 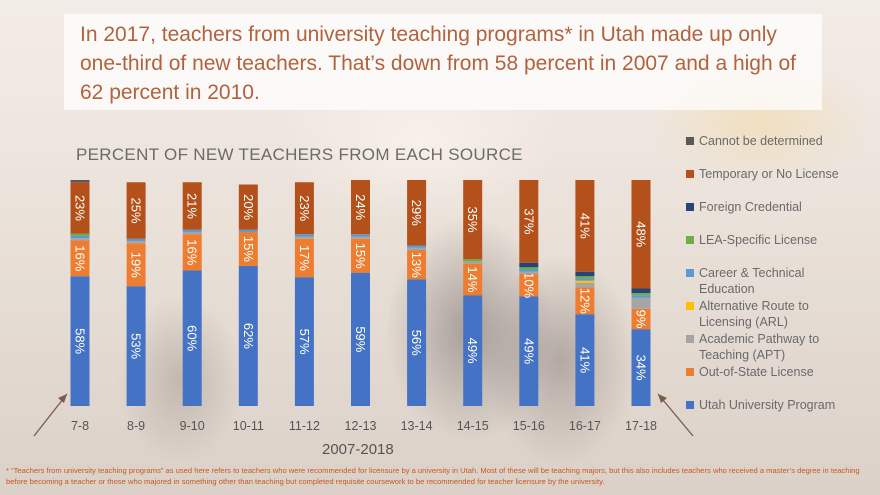 I want to click on legend-item: Cannot be determined, so click(x=772, y=141).